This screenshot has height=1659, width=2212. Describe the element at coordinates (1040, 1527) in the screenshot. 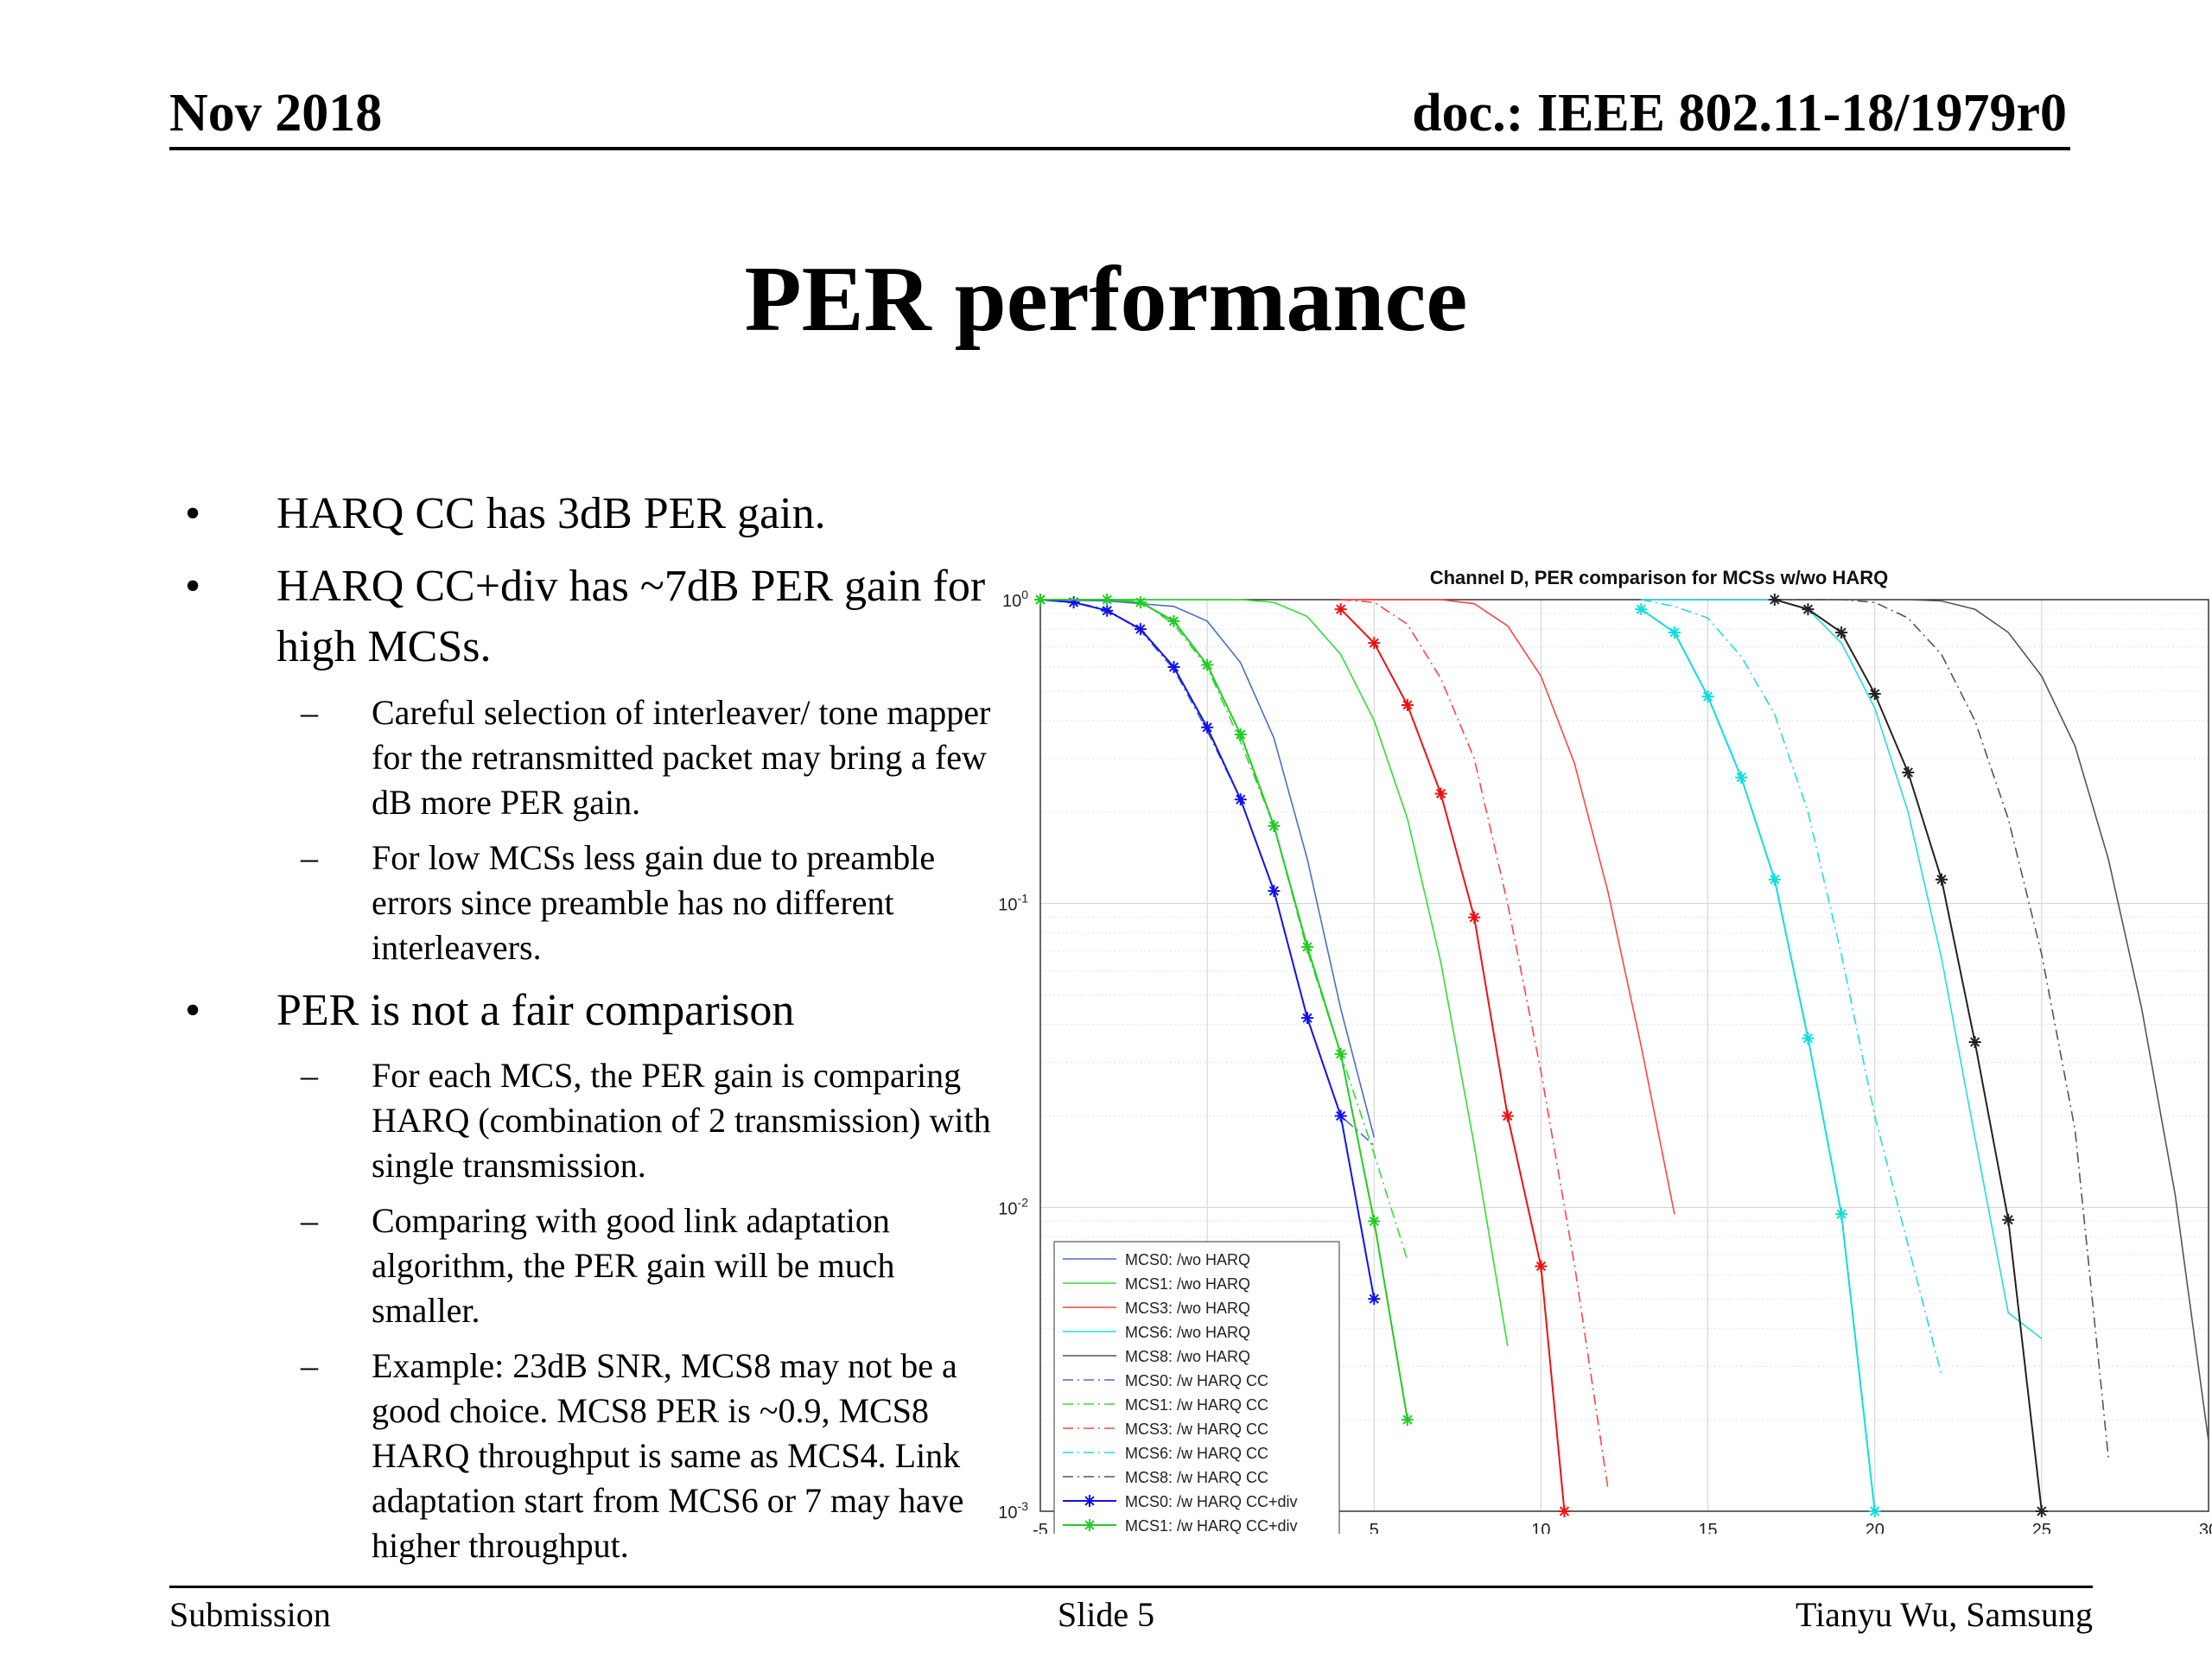

I see `x-tick-label: -5` at that location.